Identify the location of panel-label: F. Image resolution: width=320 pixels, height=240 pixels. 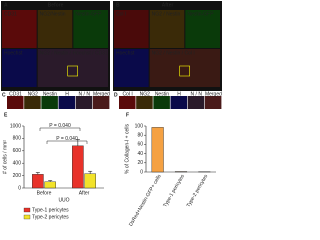
(127, 115).